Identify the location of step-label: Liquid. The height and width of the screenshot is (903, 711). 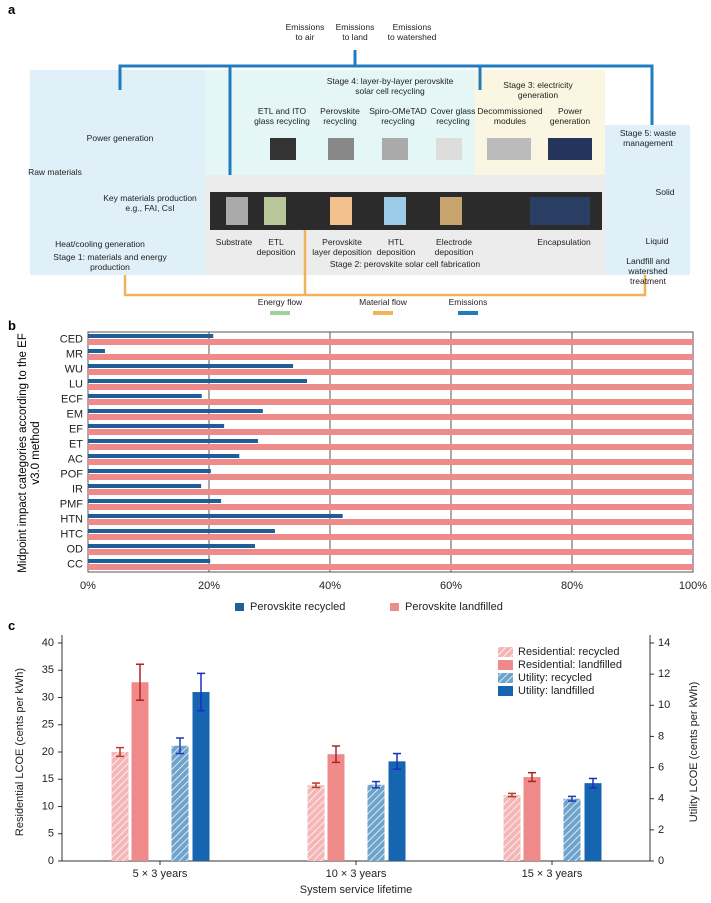
(657, 241).